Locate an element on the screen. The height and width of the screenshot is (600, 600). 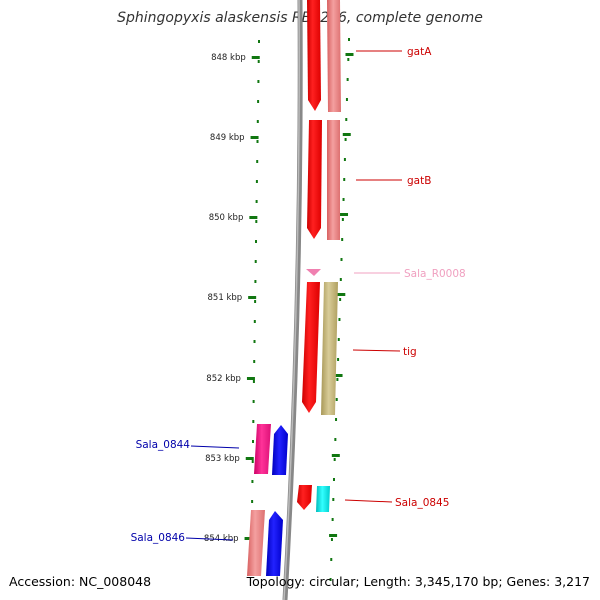
gene-Sala_0846-arrow is located at coordinates (274, 543).